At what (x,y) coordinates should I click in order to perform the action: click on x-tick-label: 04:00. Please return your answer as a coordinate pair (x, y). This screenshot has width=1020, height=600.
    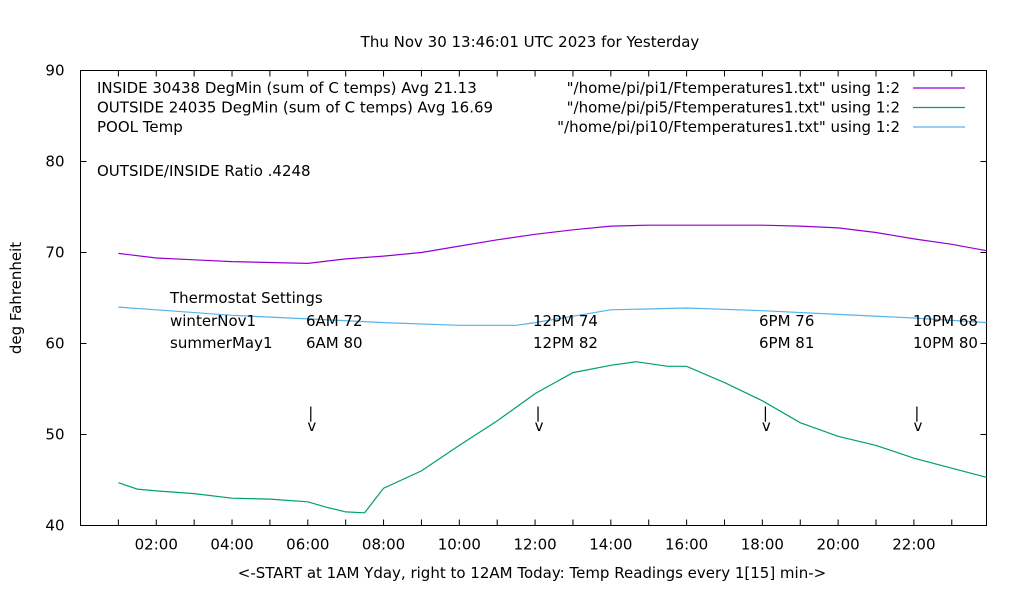
    Looking at the image, I should click on (231, 545).